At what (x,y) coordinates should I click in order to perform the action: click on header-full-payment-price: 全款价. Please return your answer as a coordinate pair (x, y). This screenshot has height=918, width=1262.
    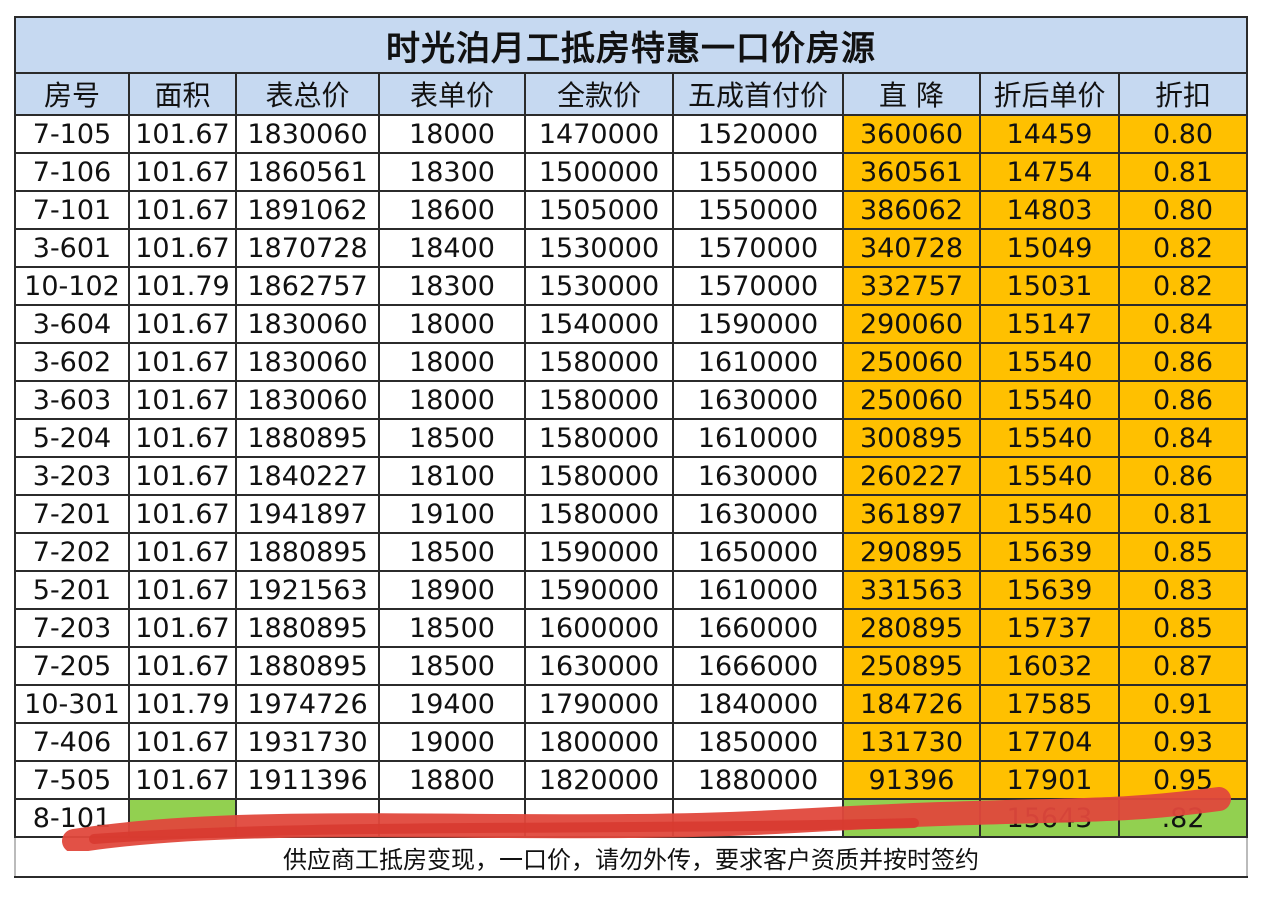
    Looking at the image, I should click on (599, 94).